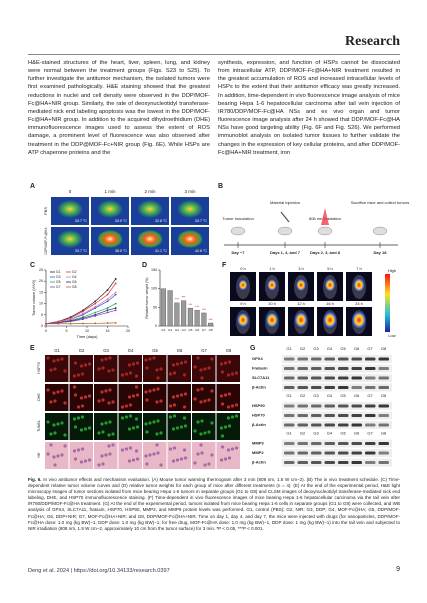 The width and height of the screenshot is (427, 603). I want to click on time-label: 24 h, so click(359, 303).